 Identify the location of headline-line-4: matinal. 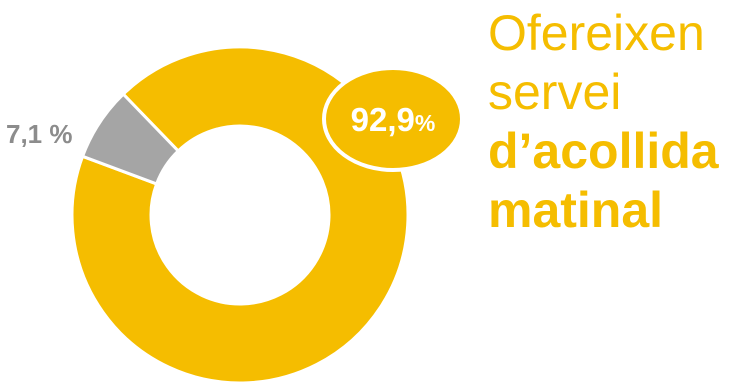
(576, 210).